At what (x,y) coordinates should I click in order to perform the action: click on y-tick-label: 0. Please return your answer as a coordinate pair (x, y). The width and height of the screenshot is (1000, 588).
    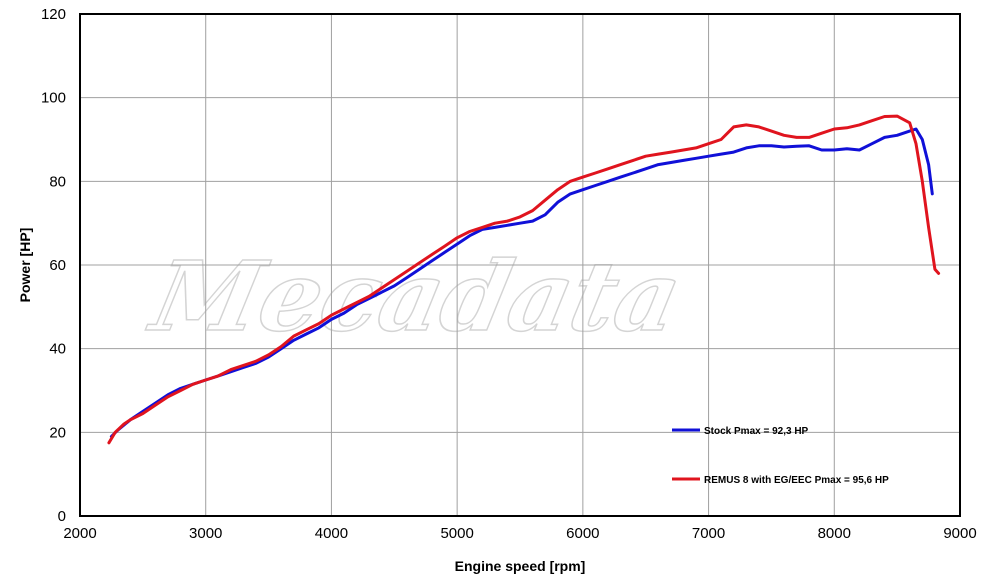
    Looking at the image, I should click on (62, 516).